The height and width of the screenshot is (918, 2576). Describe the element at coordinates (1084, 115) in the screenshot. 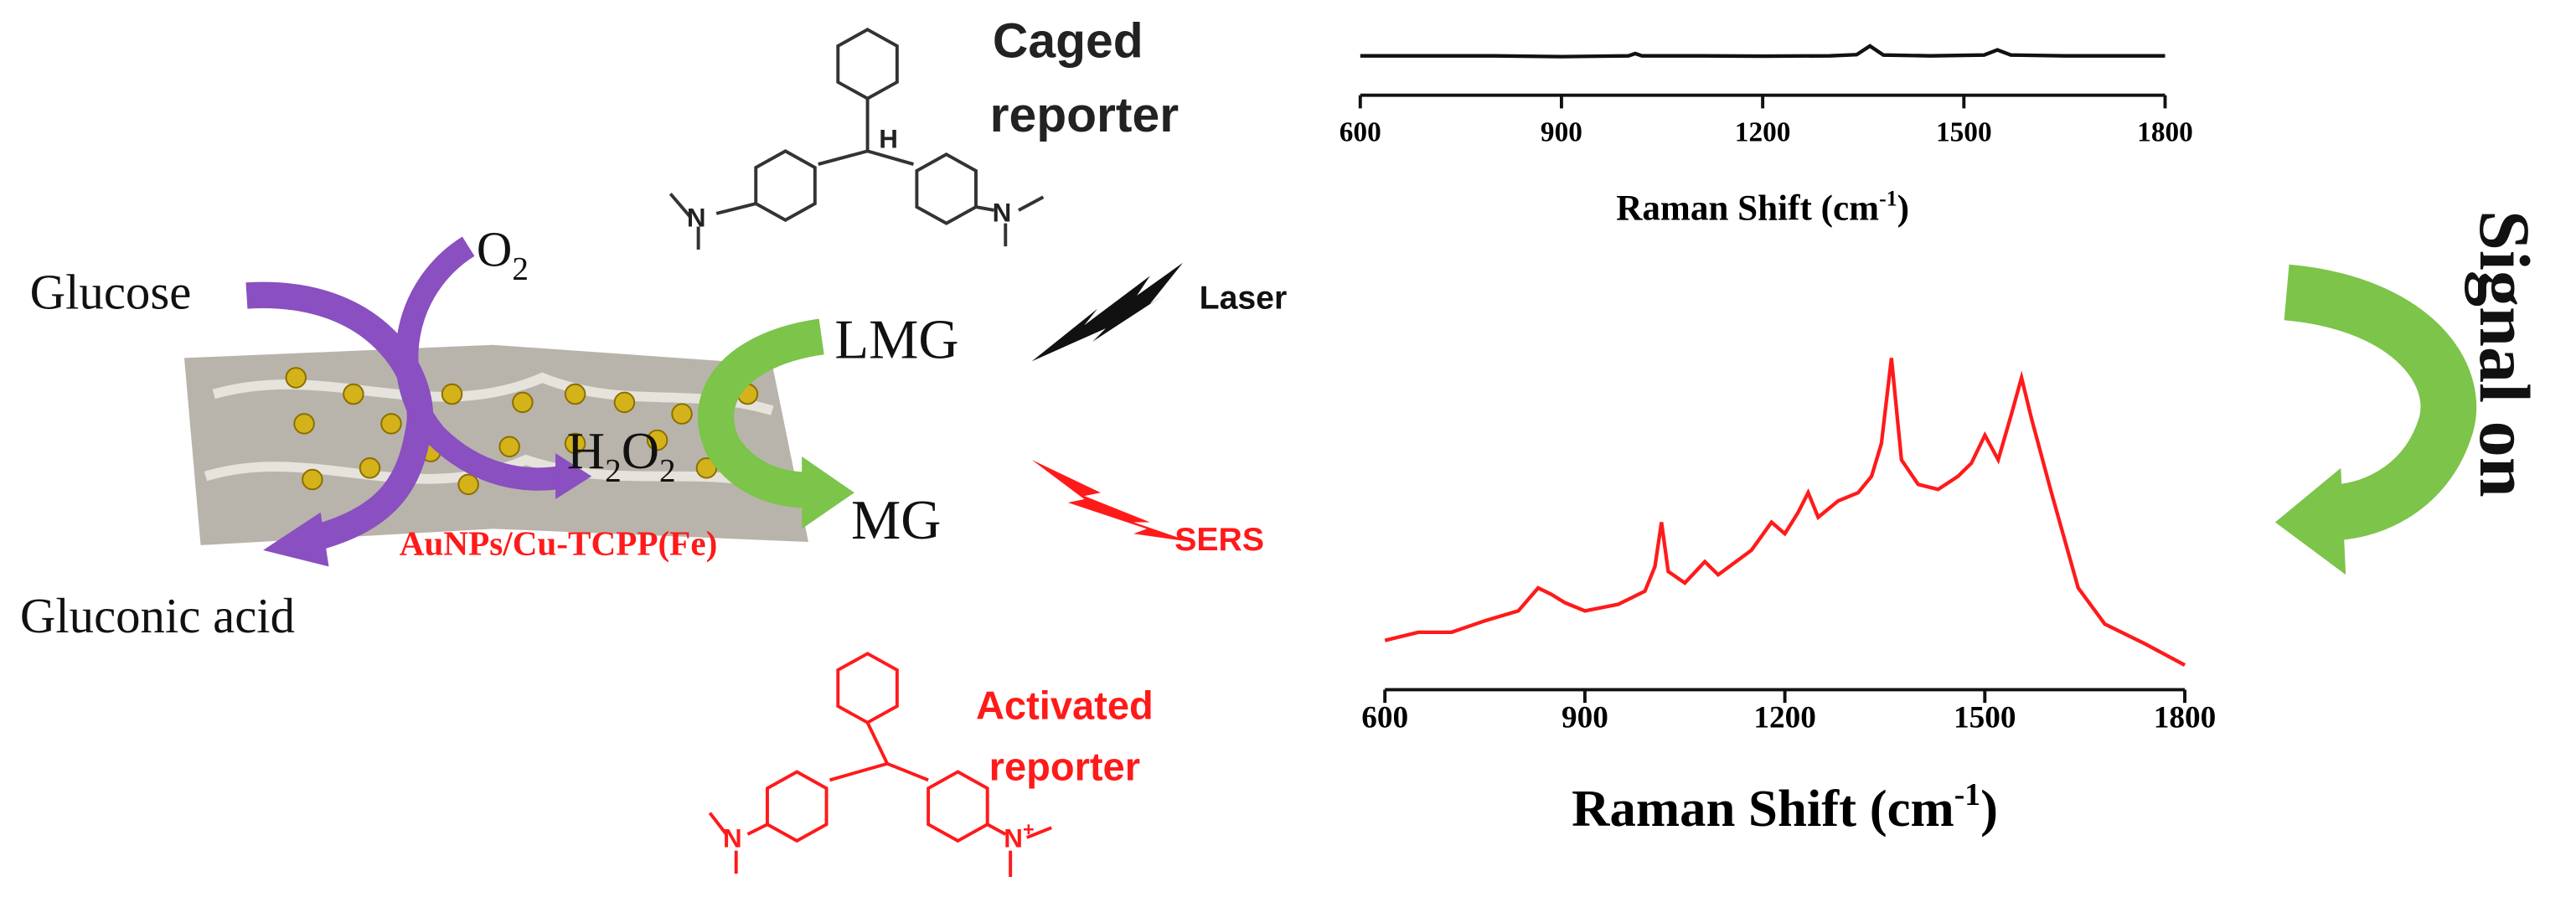

I see `caged-label: reporter` at that location.